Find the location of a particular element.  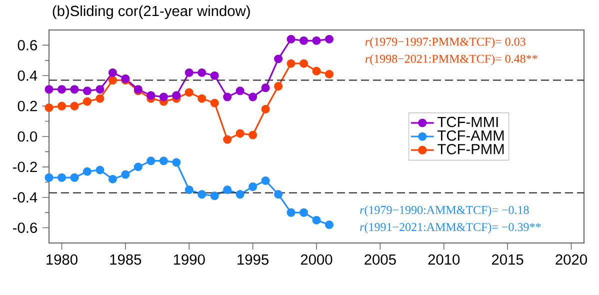

x-tick-label: 2020 is located at coordinates (571, 259).